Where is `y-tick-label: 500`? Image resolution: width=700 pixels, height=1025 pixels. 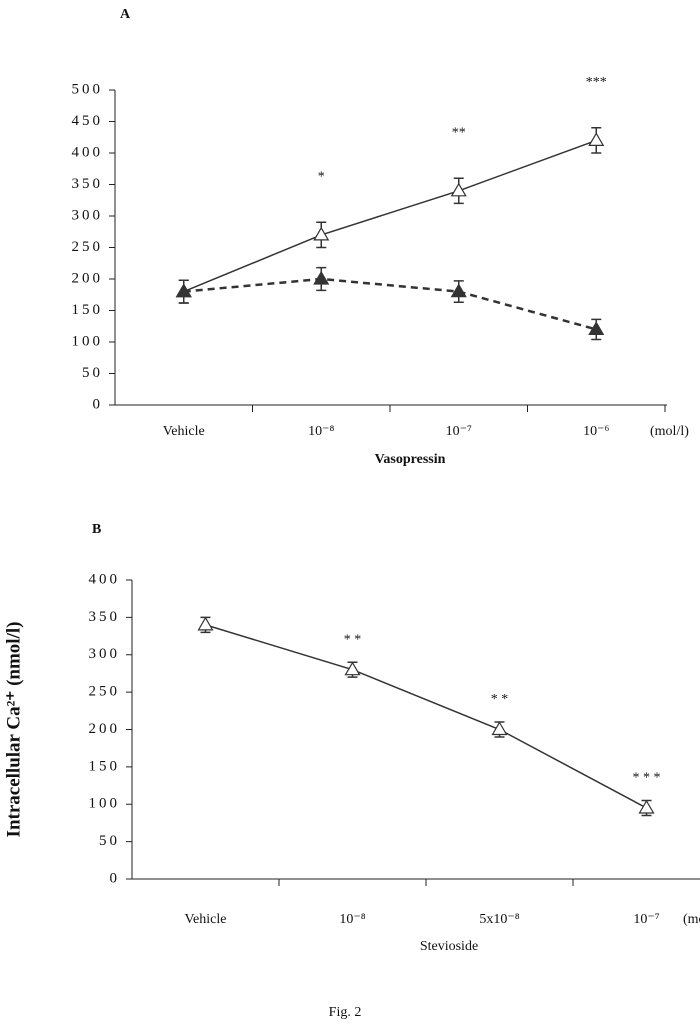 y-tick-label: 500 is located at coordinates (88, 89).